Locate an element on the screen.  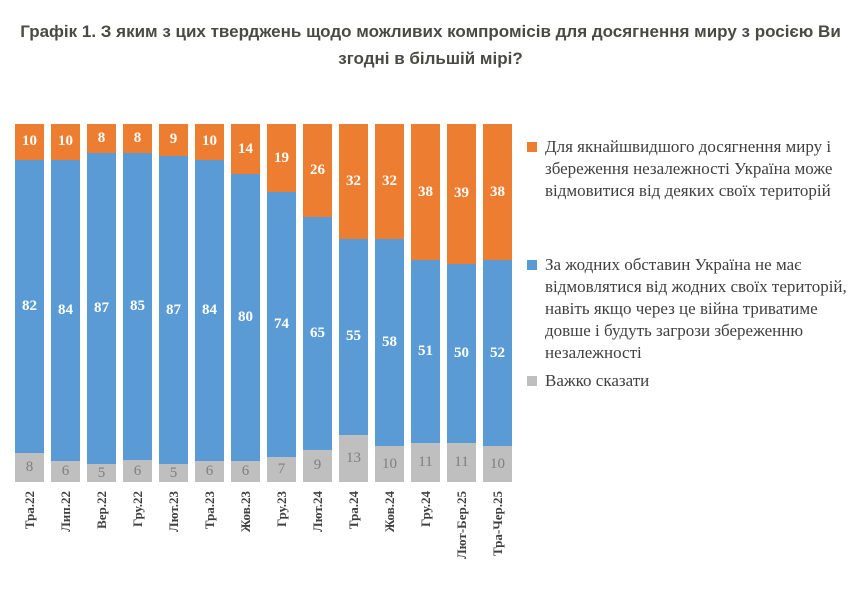
bar-segment-series-2: 7 is located at coordinates (281, 469).